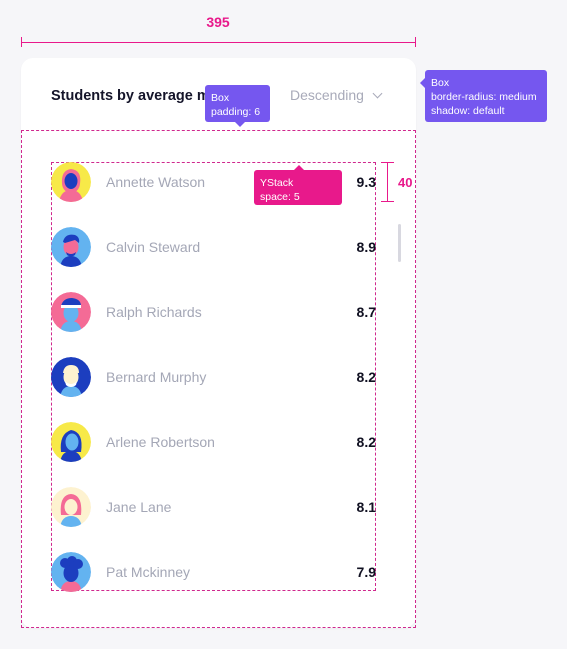  What do you see at coordinates (160, 442) in the screenshot?
I see `student-name: Arlene Robertson` at bounding box center [160, 442].